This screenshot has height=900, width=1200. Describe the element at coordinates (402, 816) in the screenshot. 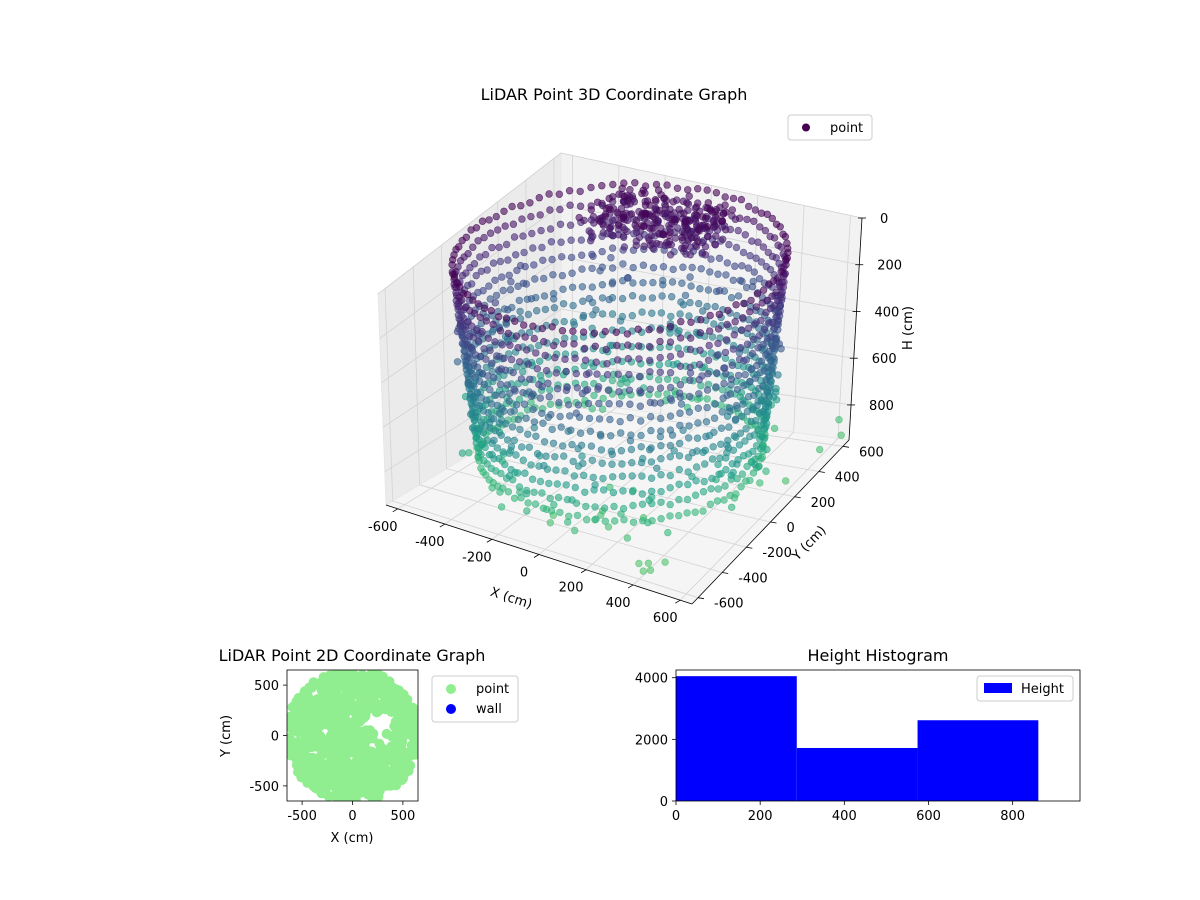

I see `x-tick-label-2d: 500` at that location.